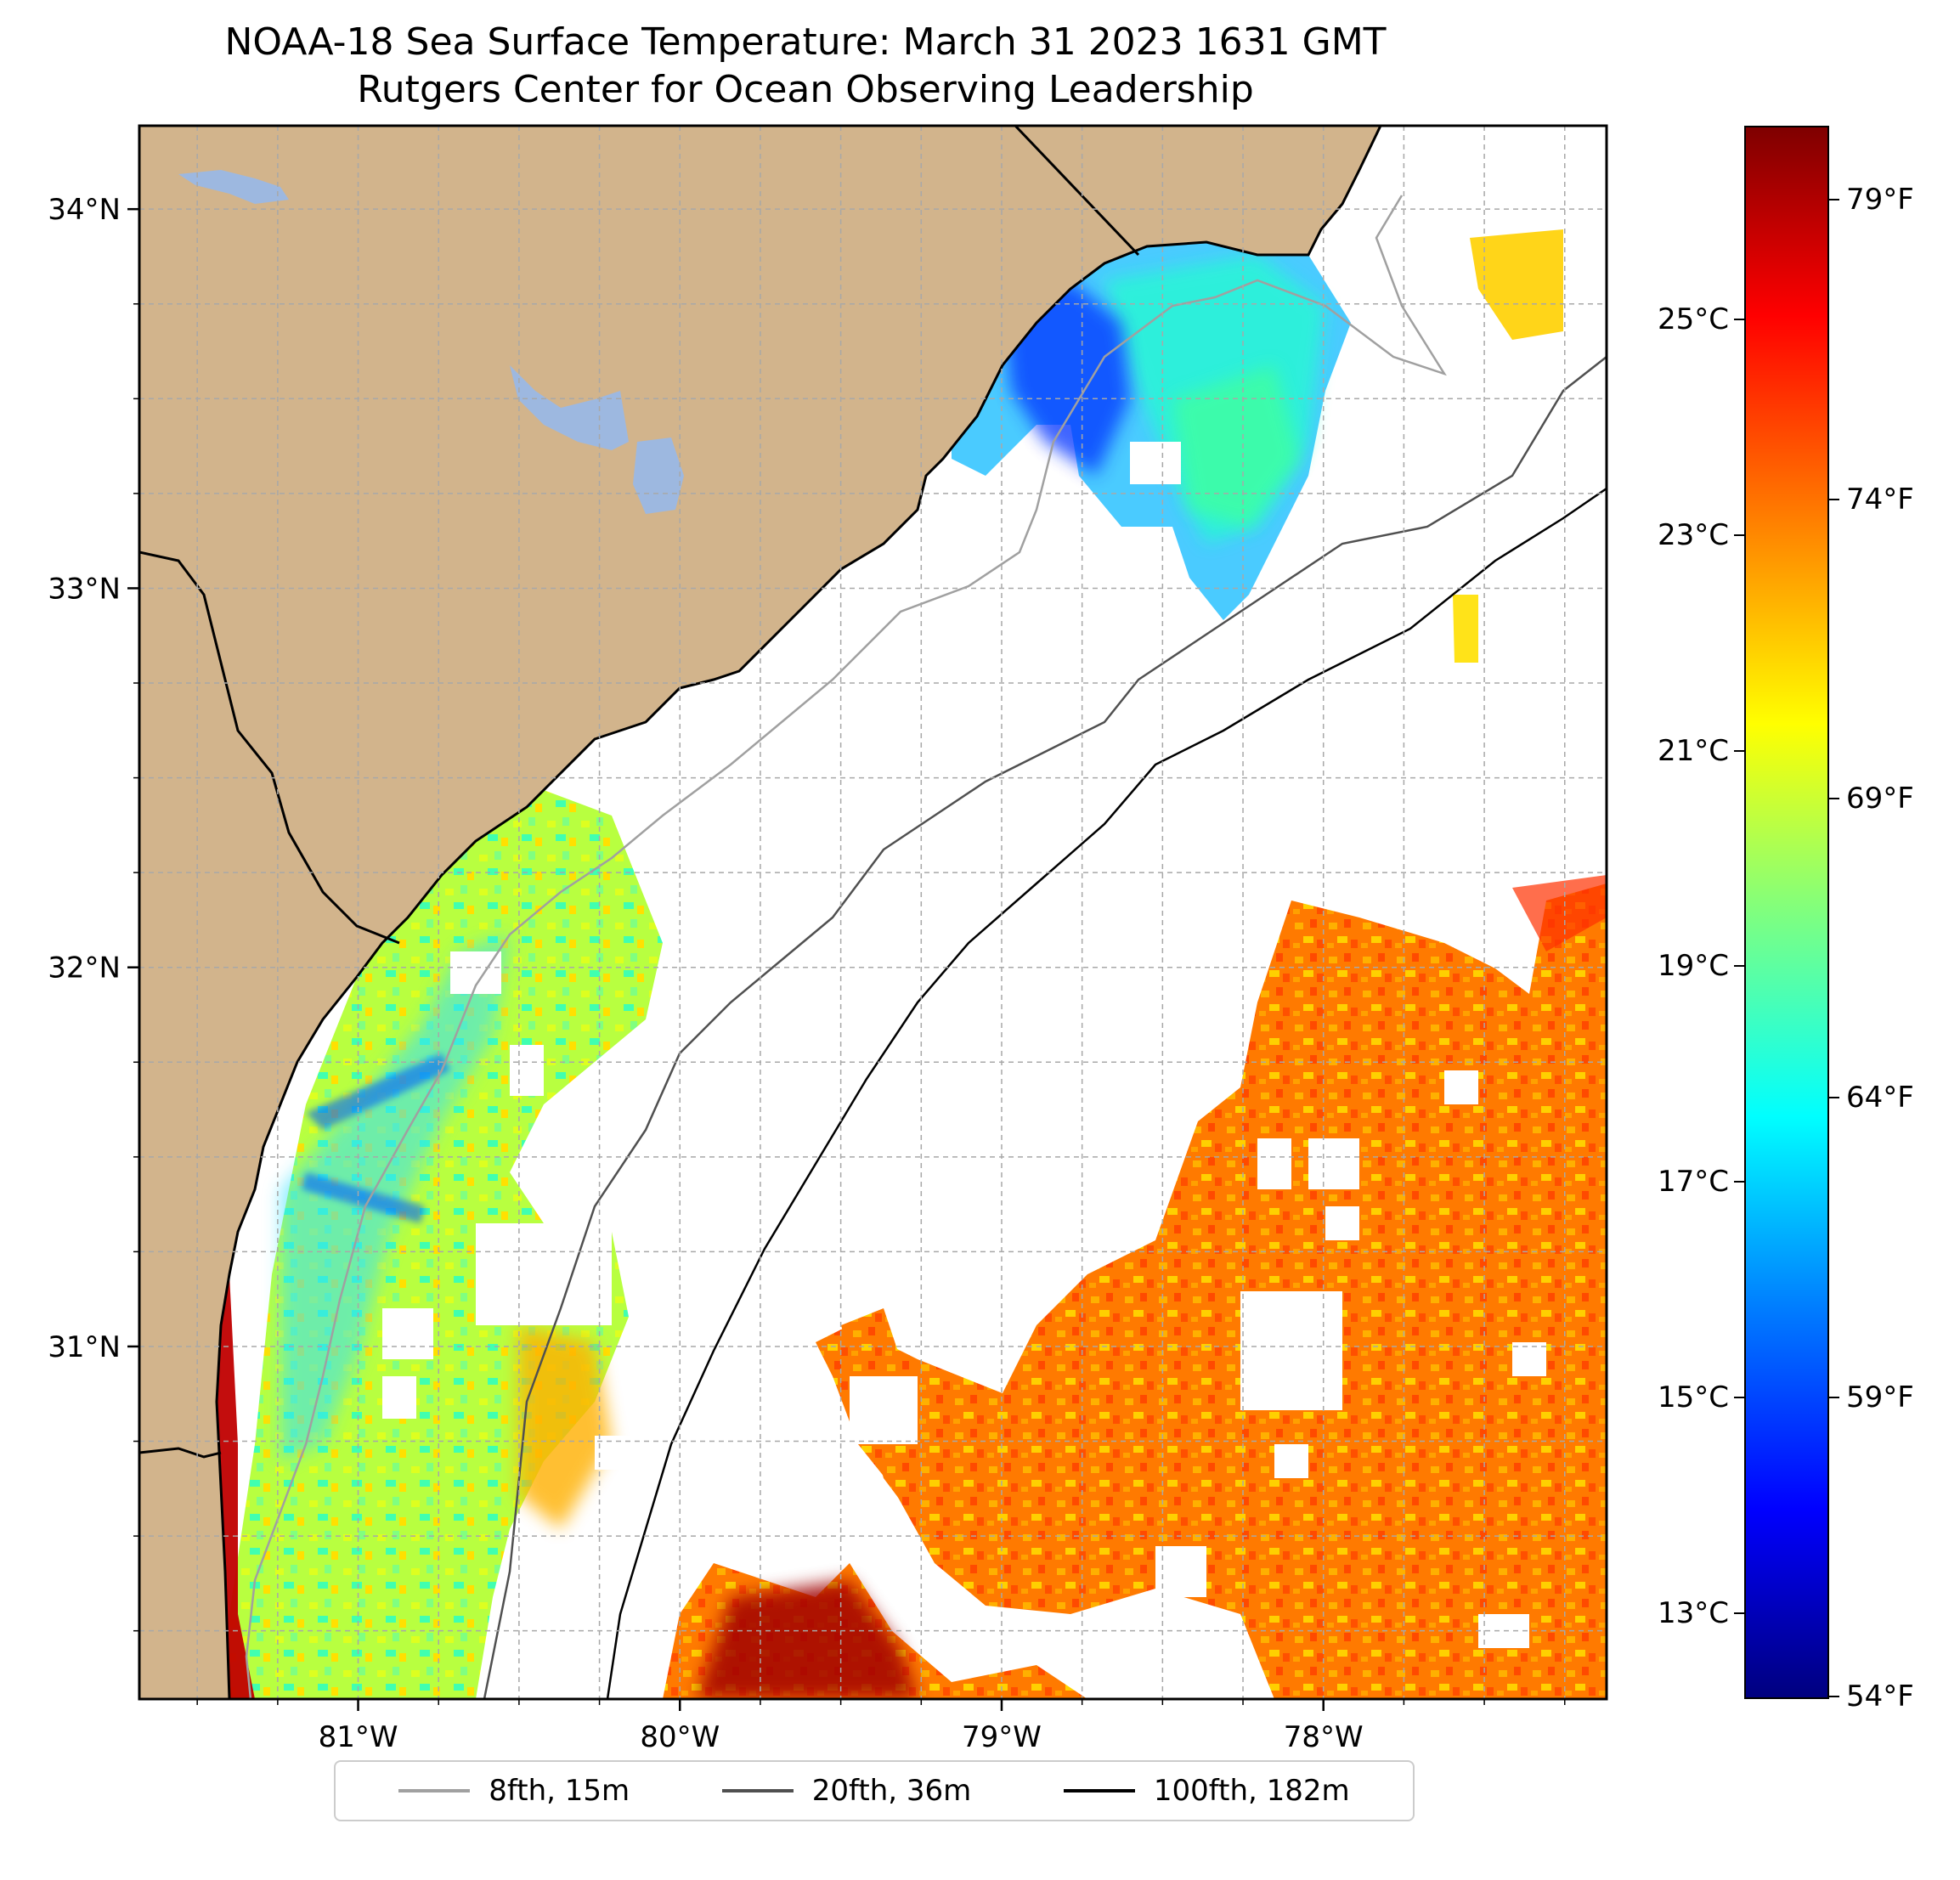 This screenshot has width=1960, height=1880. What do you see at coordinates (1880, 1098) in the screenshot?
I see `fahrenheit-tick-label: 64°F` at bounding box center [1880, 1098].